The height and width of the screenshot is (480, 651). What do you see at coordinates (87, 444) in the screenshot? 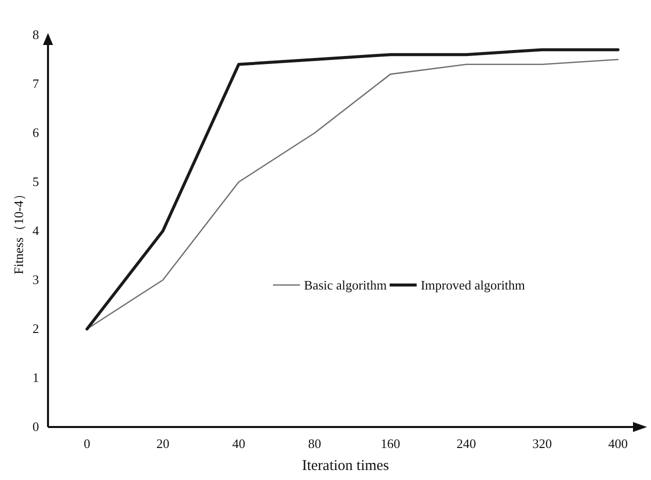
I see `x-tick-label: 0` at bounding box center [87, 444].